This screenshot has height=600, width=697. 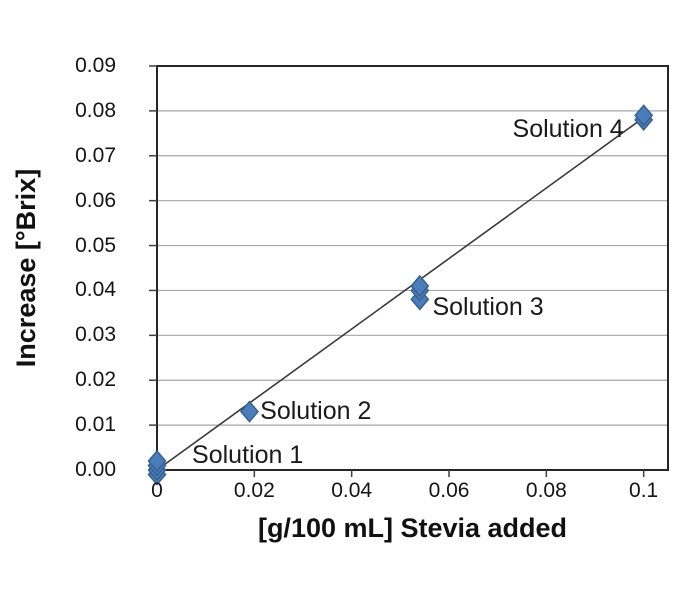 I want to click on x-axis-title: [g/100 mL] Stevia added, so click(x=412, y=528).